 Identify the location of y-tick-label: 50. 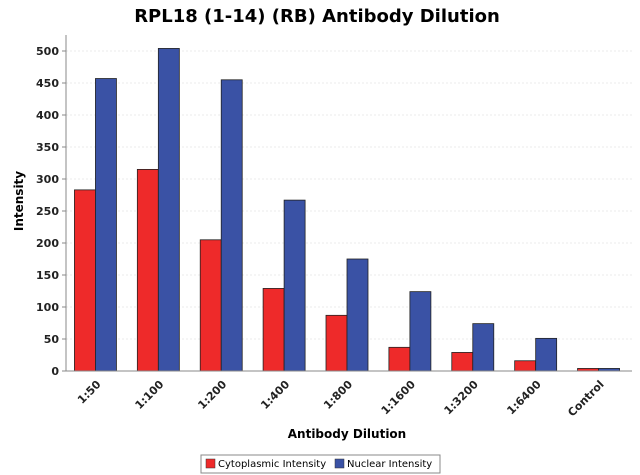
(52, 339).